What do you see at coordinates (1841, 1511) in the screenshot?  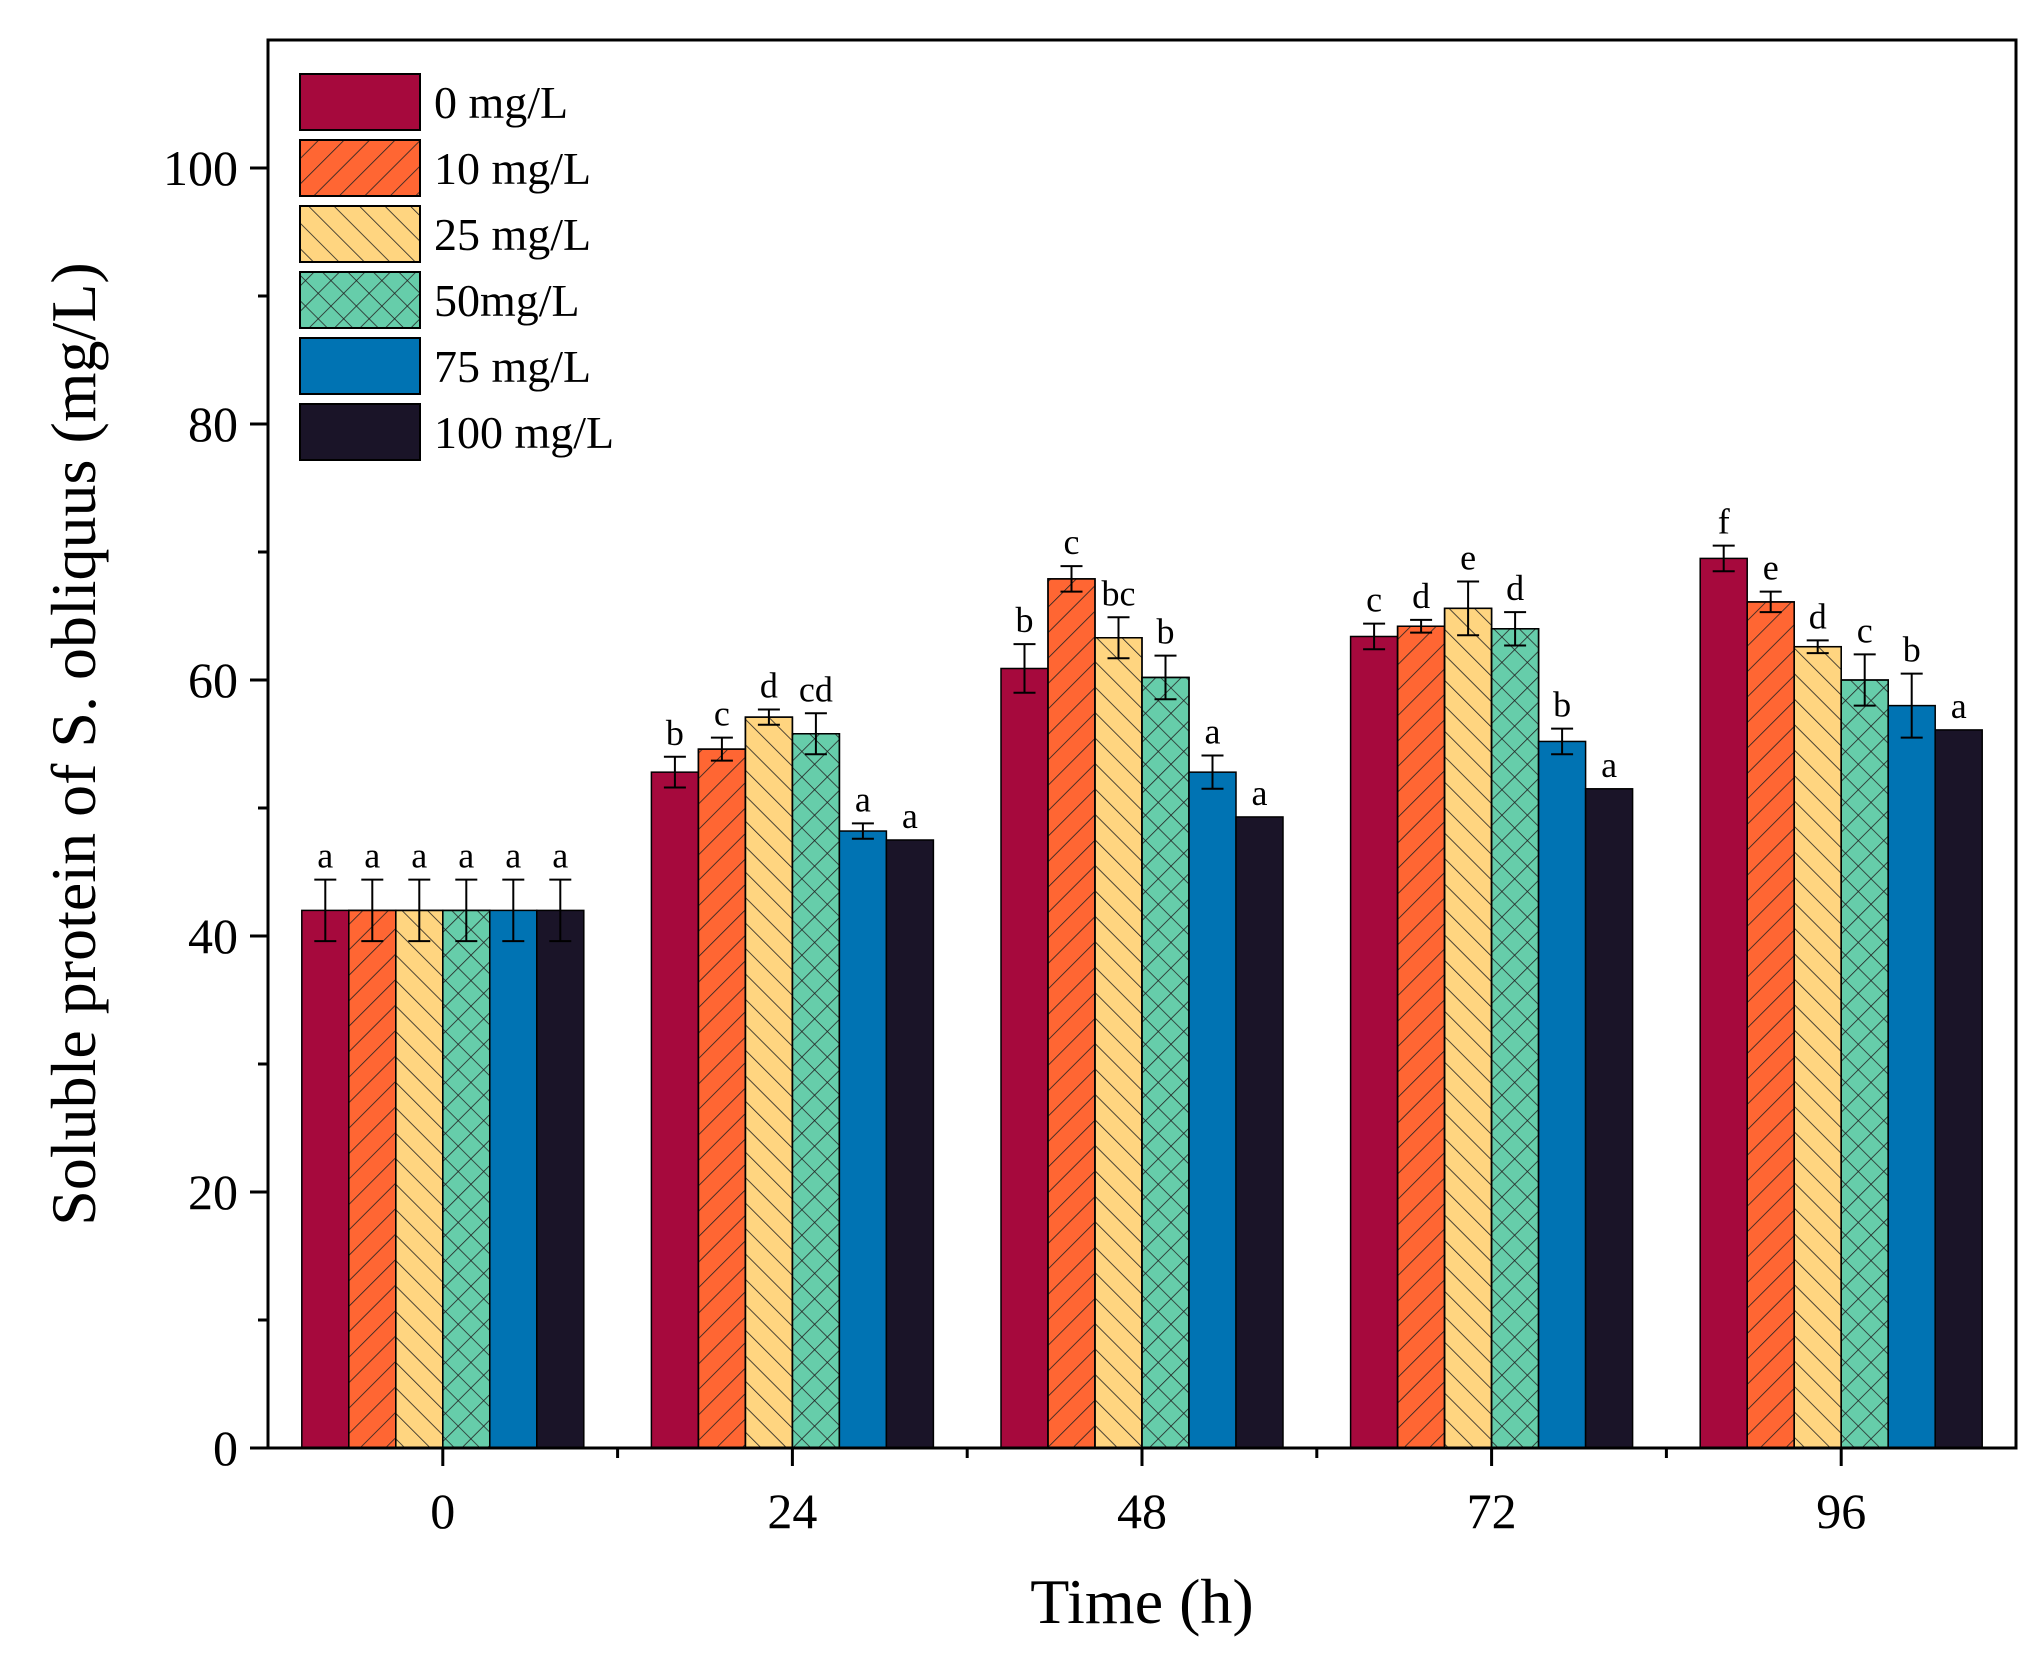 I see `x-tick-label-96: 96` at bounding box center [1841, 1511].